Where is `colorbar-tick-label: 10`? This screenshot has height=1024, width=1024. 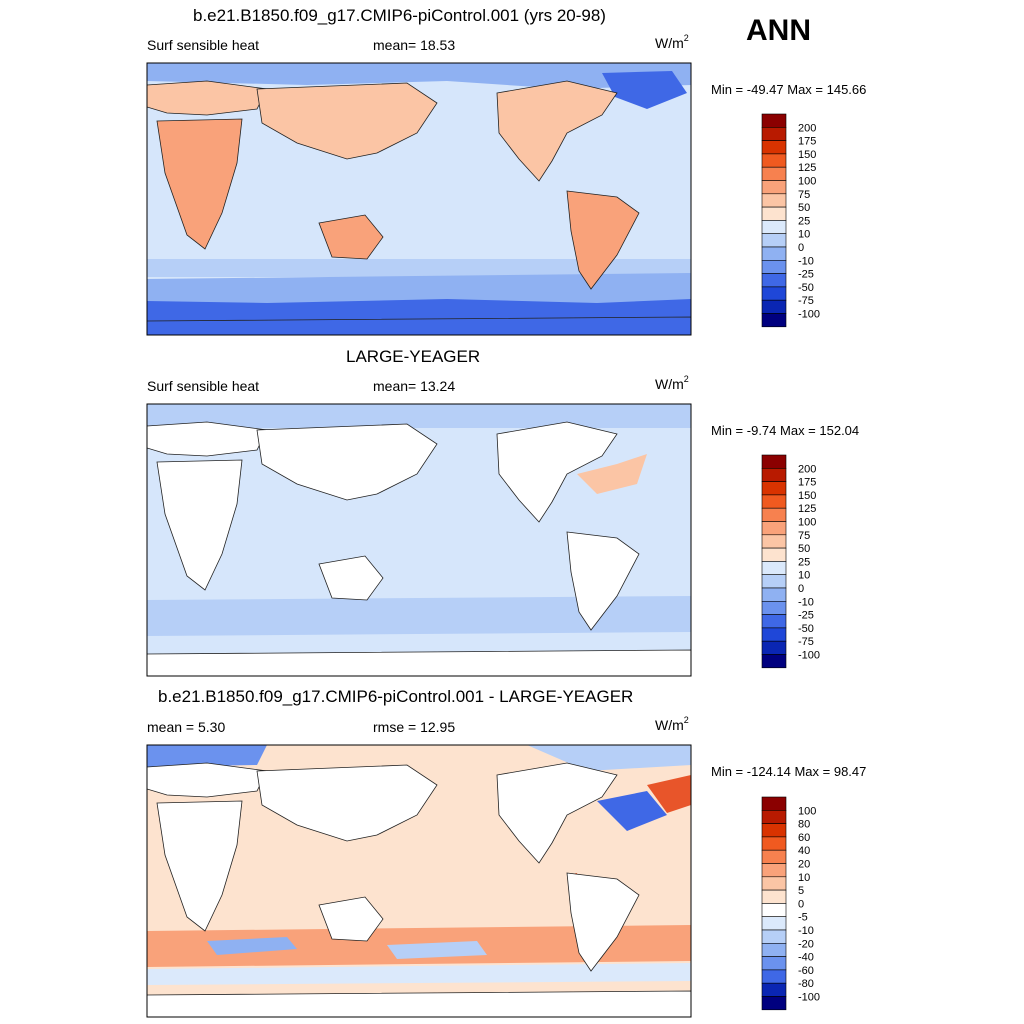
colorbar-tick-label: 10 is located at coordinates (804, 878).